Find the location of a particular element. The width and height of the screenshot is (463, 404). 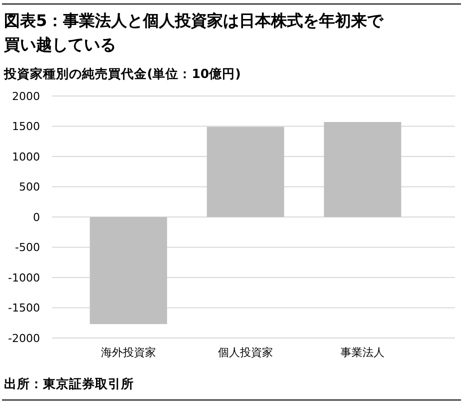

text: 出所：東京証券取引所 is located at coordinates (69, 383).